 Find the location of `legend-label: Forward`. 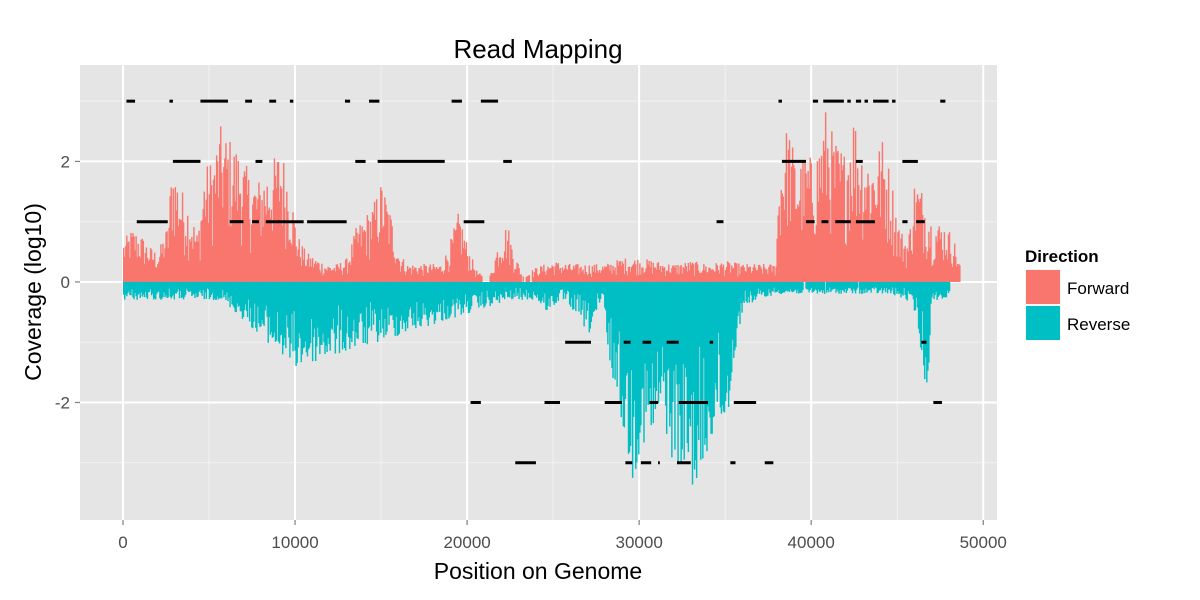

legend-label: Forward is located at coordinates (1098, 288).